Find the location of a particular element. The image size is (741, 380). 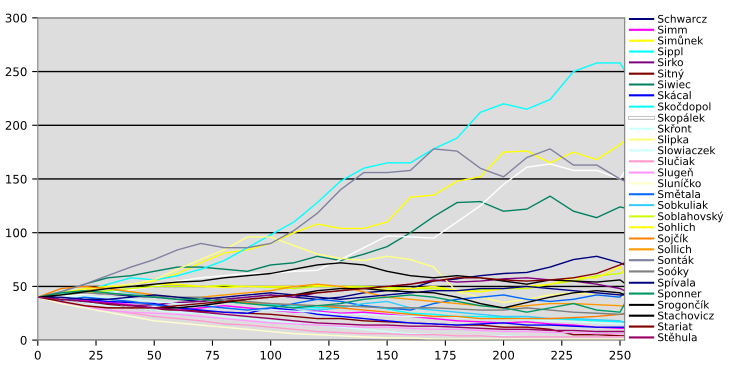

y-tick-label: 100 is located at coordinates (16, 233).